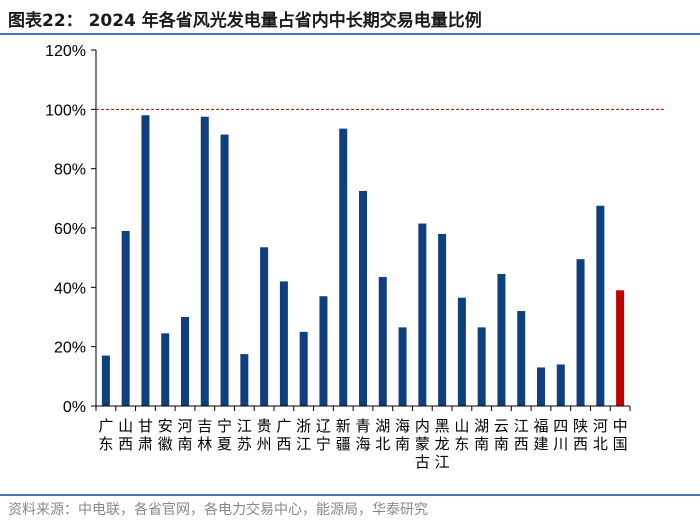  I want to click on category-label: 疆, so click(343, 444).